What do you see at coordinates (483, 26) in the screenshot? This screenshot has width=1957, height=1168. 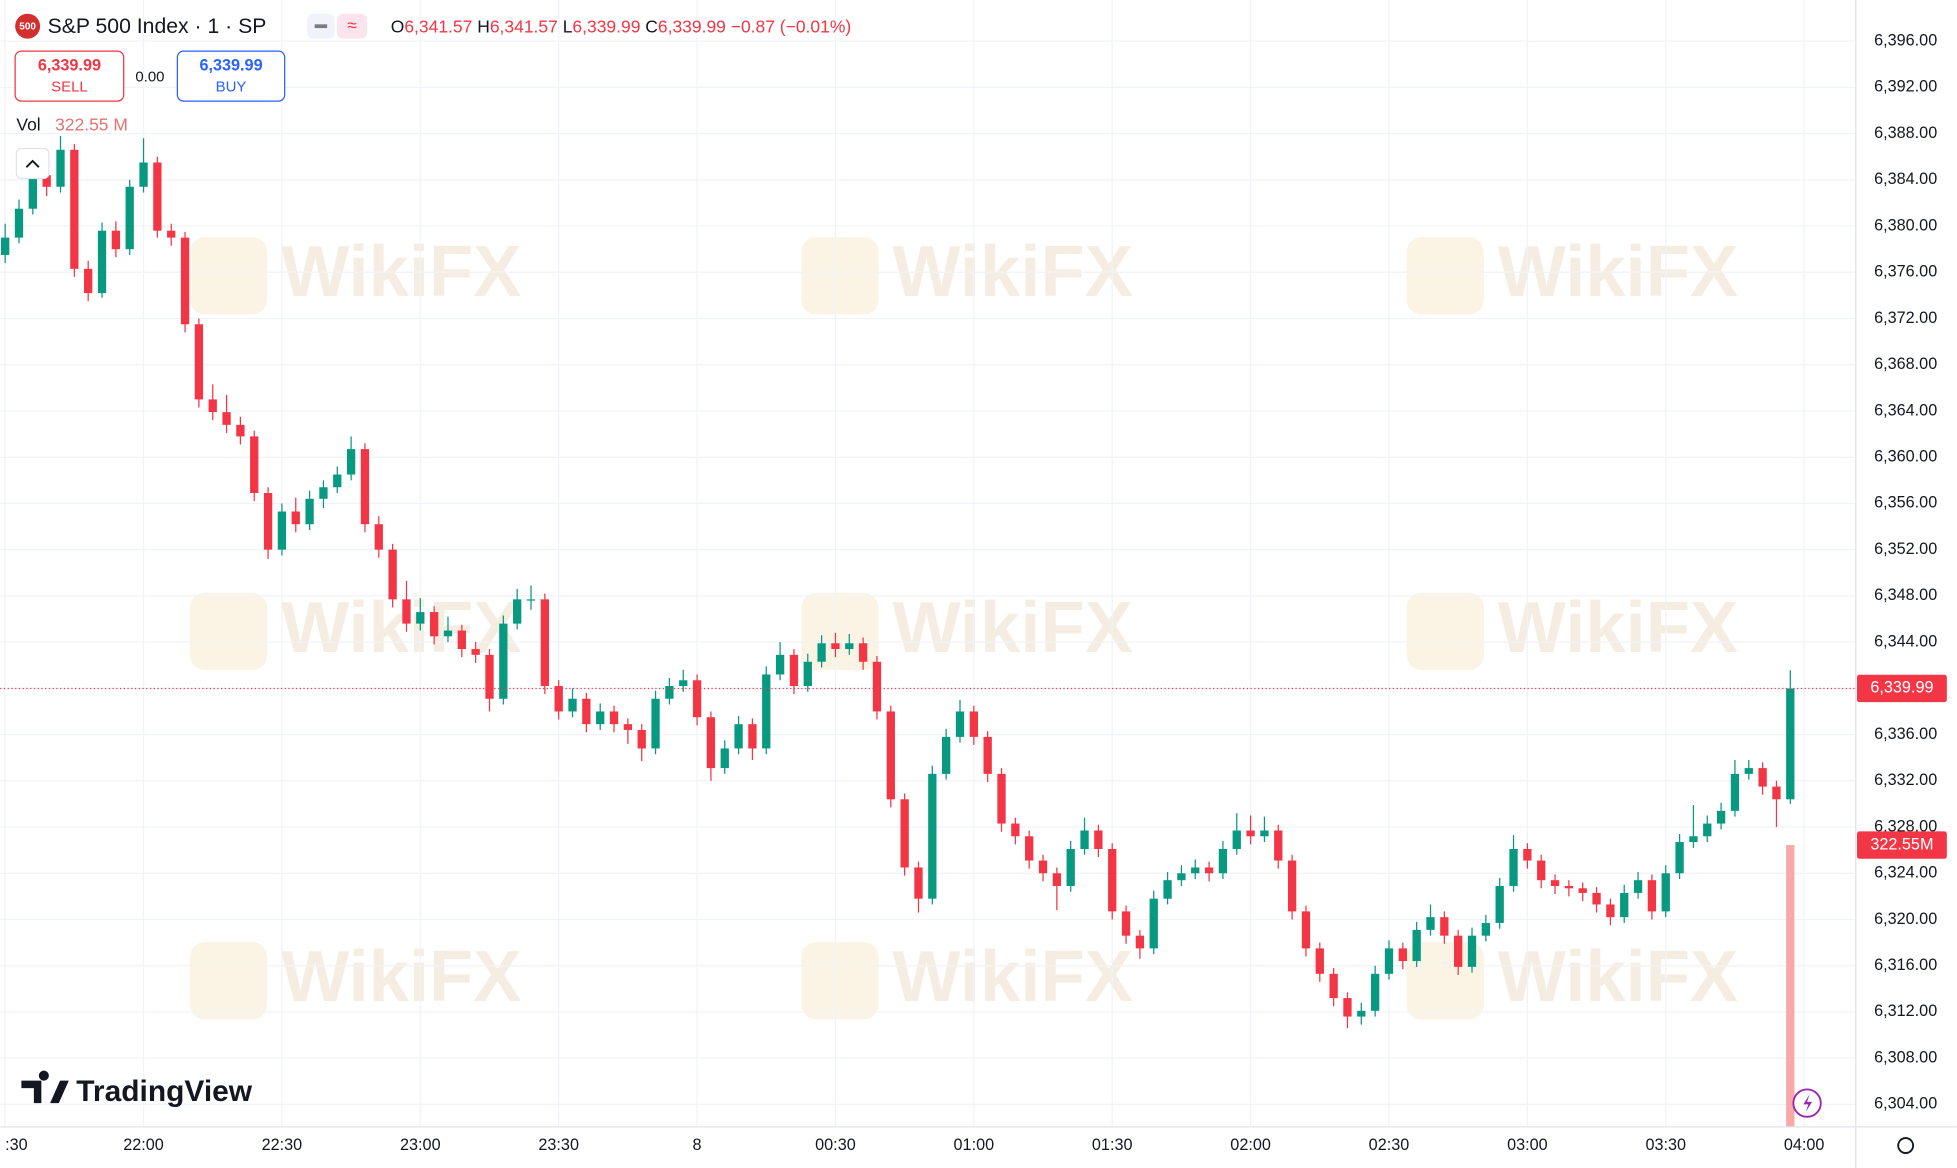 I see `h-label: H` at bounding box center [483, 26].